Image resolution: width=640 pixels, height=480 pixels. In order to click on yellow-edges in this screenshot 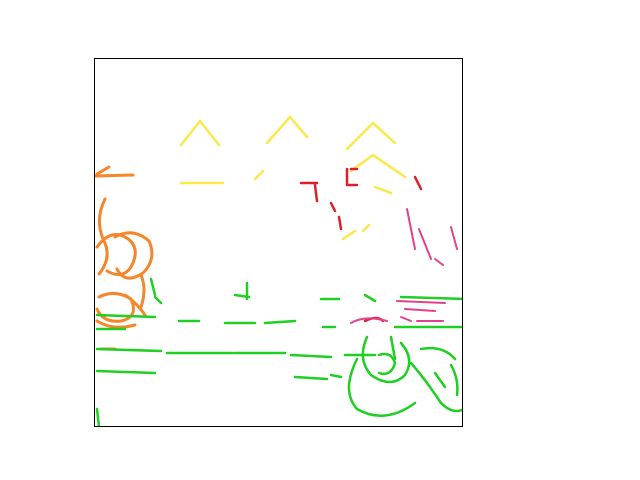, I will do `click(293, 178)`.